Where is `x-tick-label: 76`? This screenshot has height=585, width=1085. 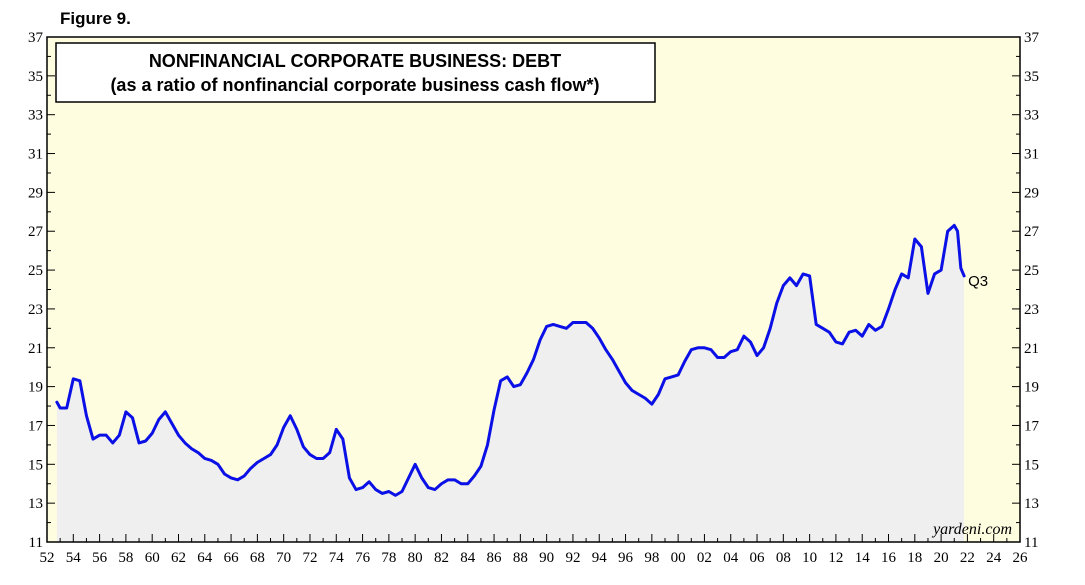
x-tick-label: 76 is located at coordinates (363, 558).